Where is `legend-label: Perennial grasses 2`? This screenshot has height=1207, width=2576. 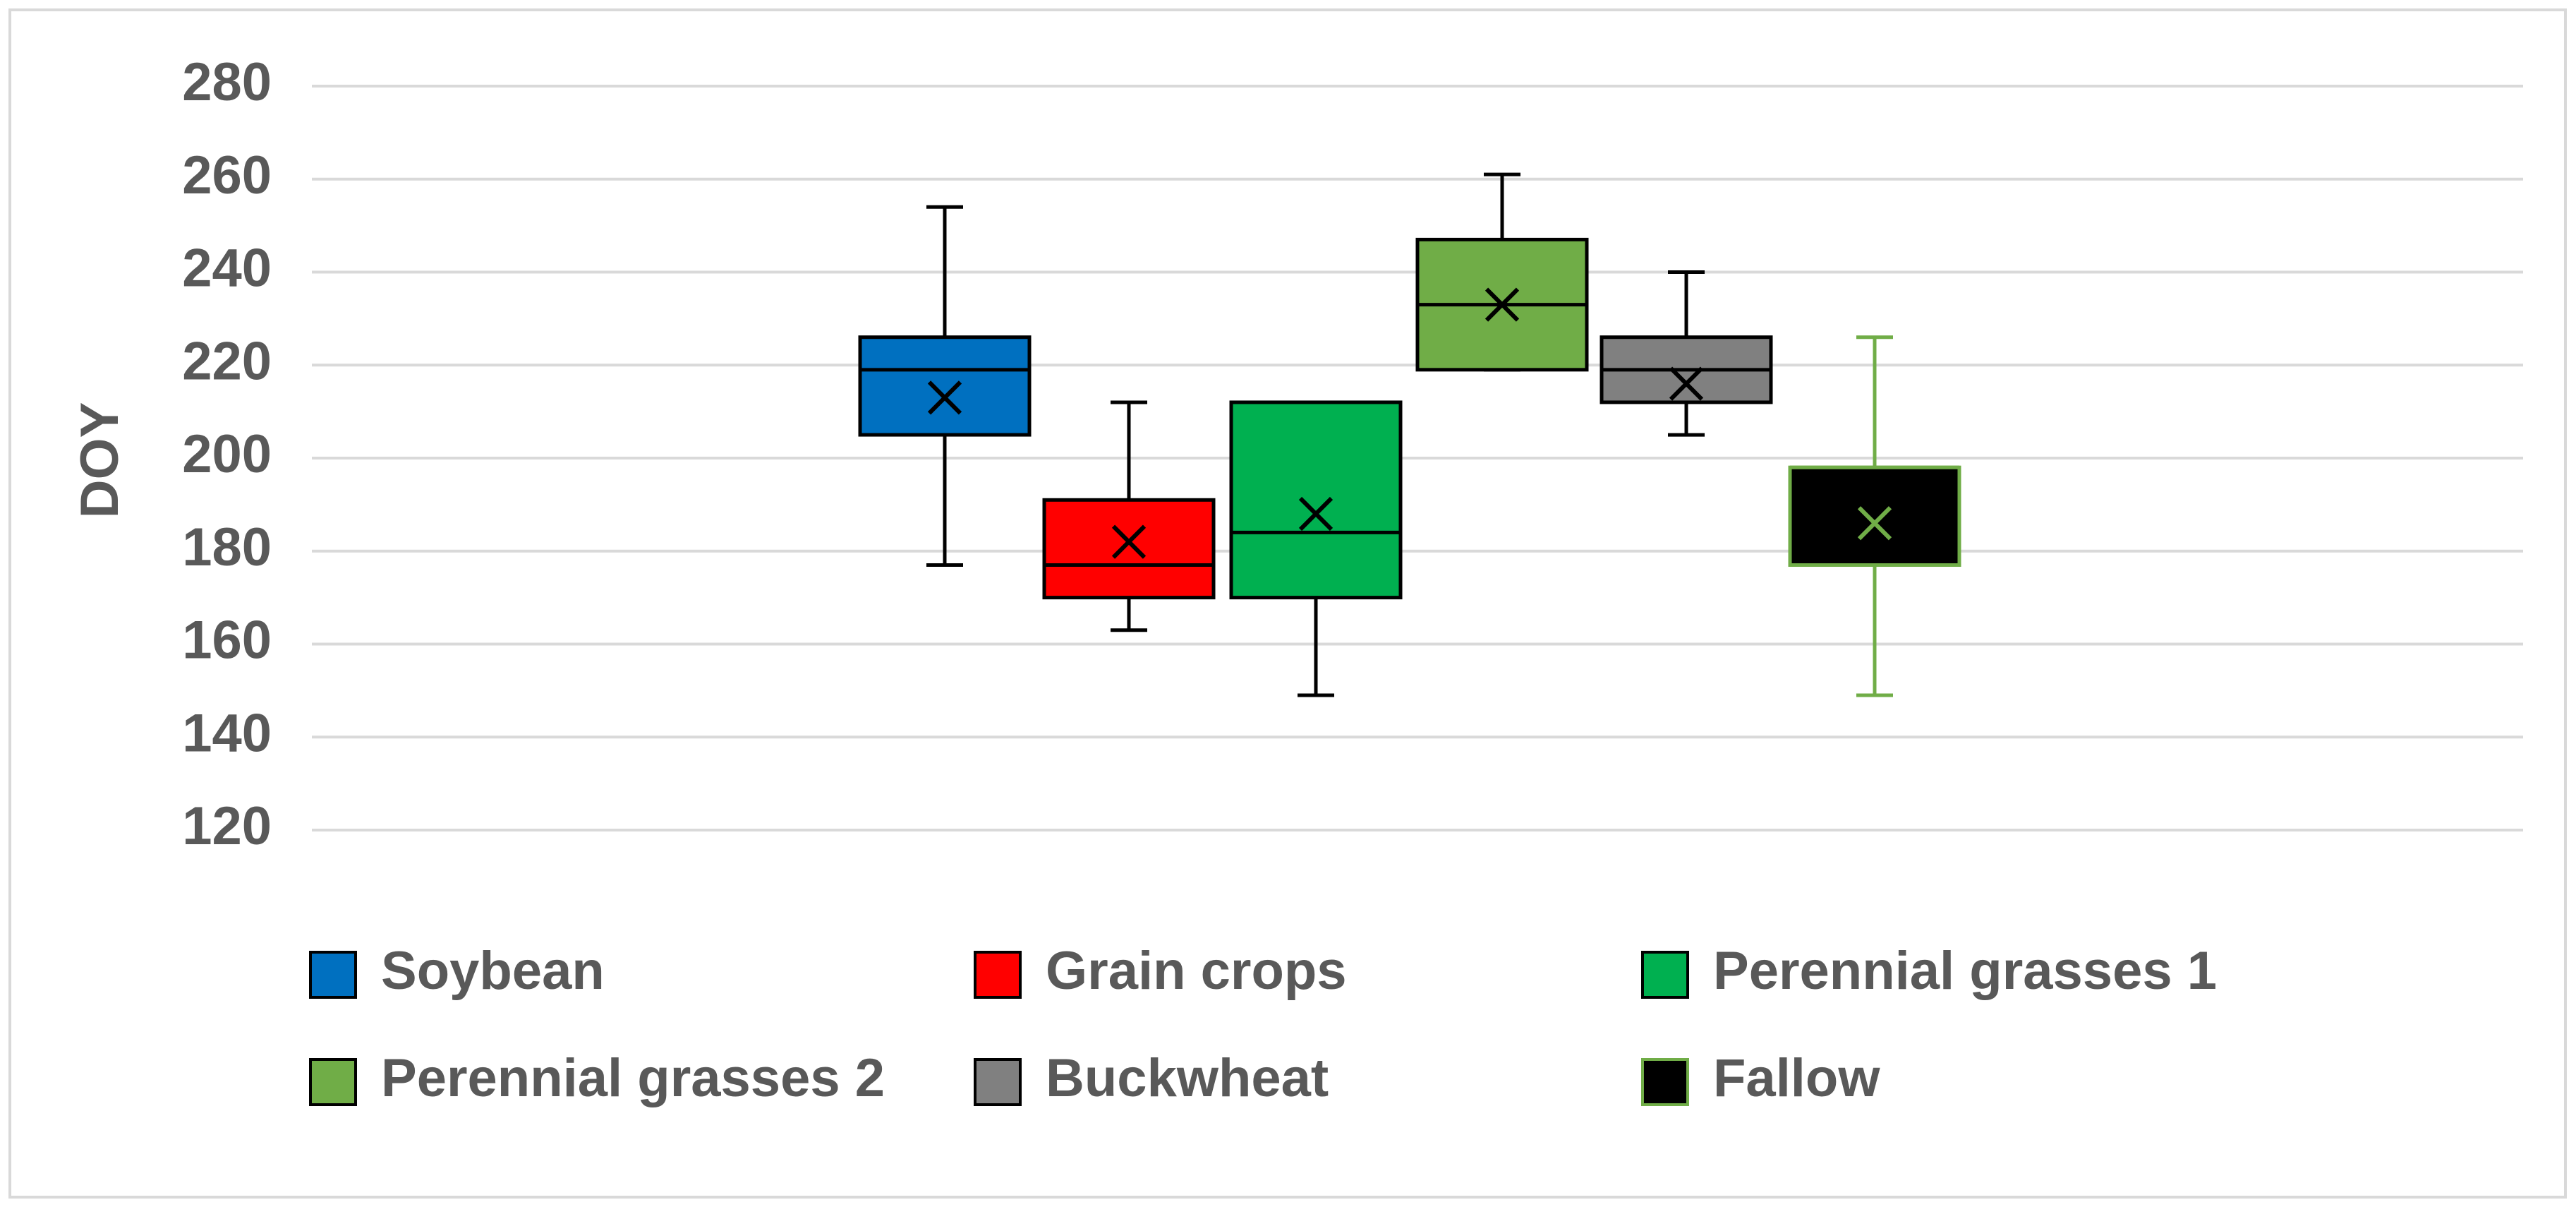
legend-label: Perennial grasses 2 is located at coordinates (633, 1078).